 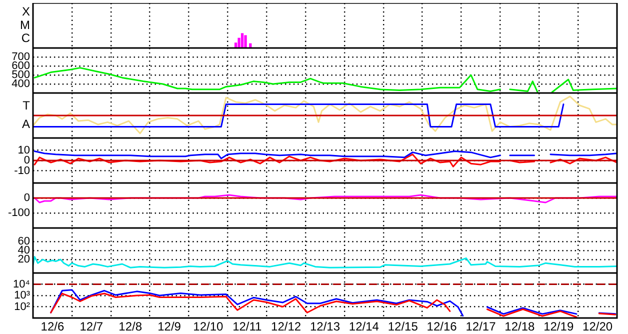 I want to click on x-tick-label: 12/7, so click(x=92, y=327).